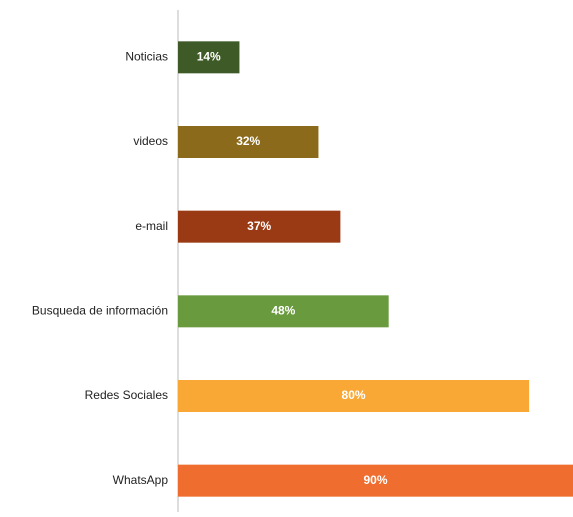  I want to click on category-label: Redes Sociales, so click(126, 395).